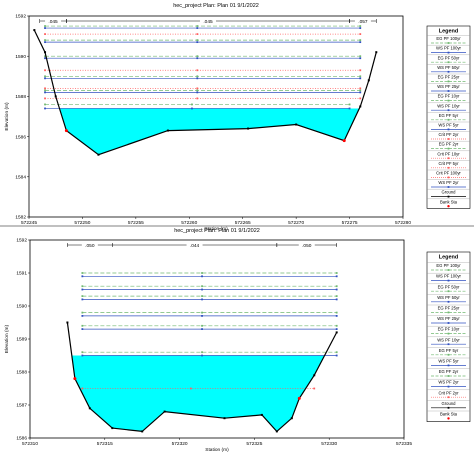  Describe the element at coordinates (90, 246) in the screenshot. I see `roughness-label-0: .050` at that location.